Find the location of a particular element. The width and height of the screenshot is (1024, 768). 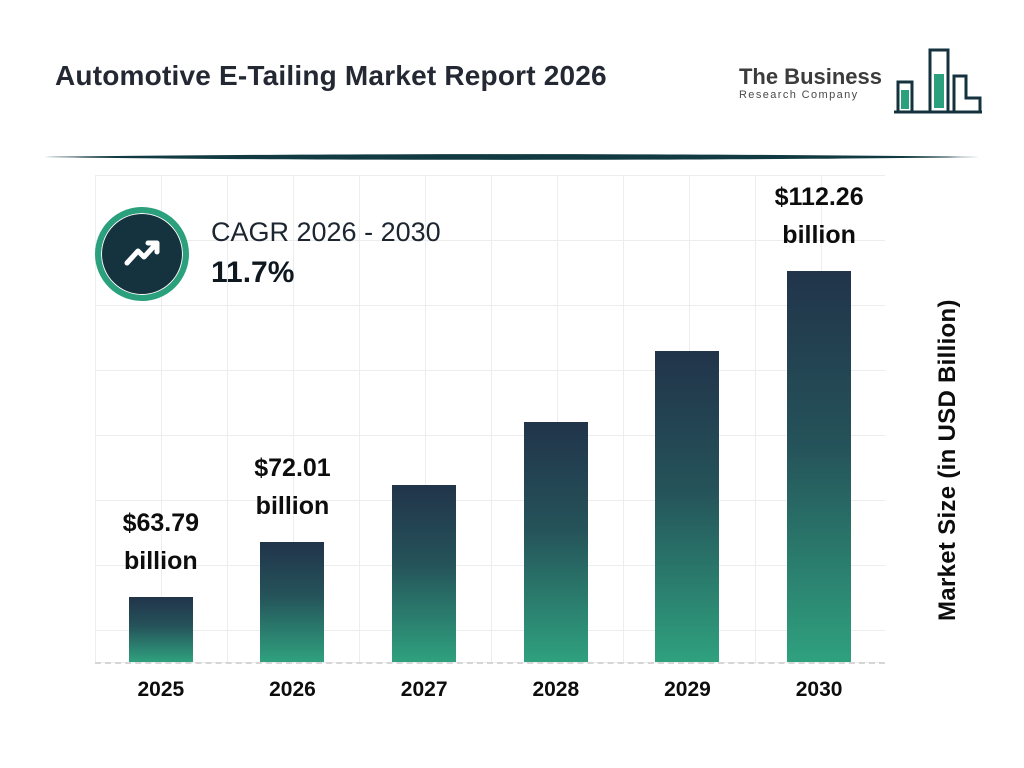

x-axis-label-2029: 2029 is located at coordinates (687, 689).